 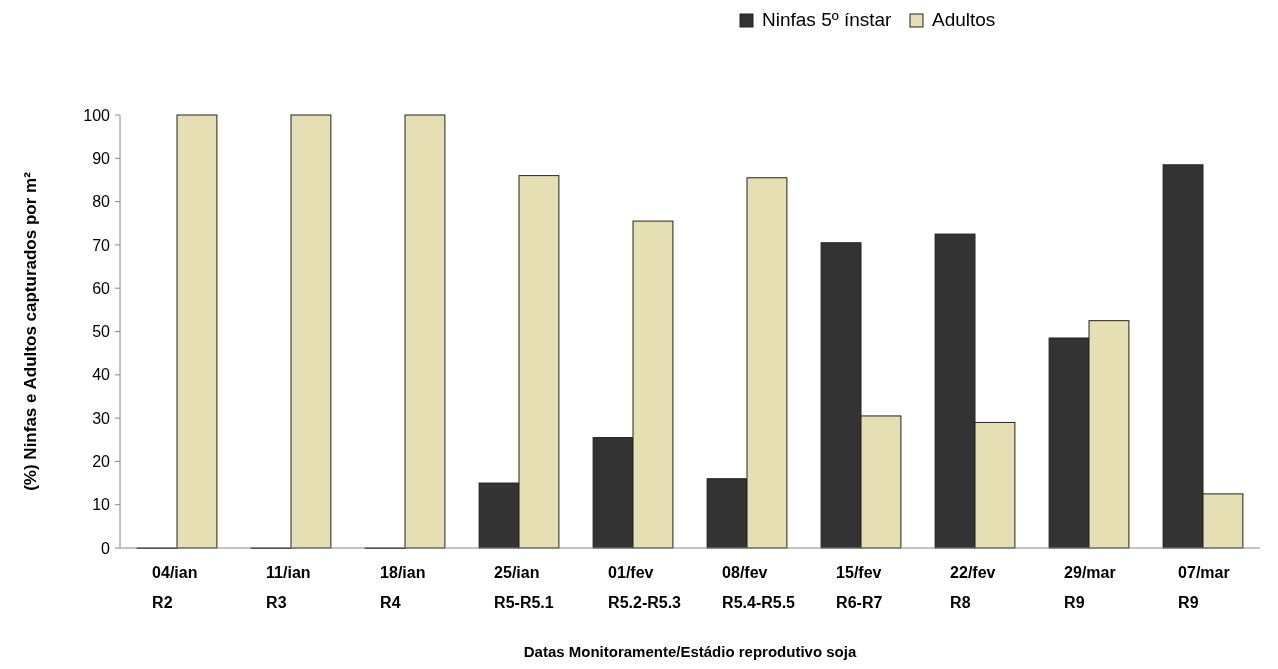 What do you see at coordinates (101, 158) in the screenshot?
I see `y-tick-label: 90` at bounding box center [101, 158].